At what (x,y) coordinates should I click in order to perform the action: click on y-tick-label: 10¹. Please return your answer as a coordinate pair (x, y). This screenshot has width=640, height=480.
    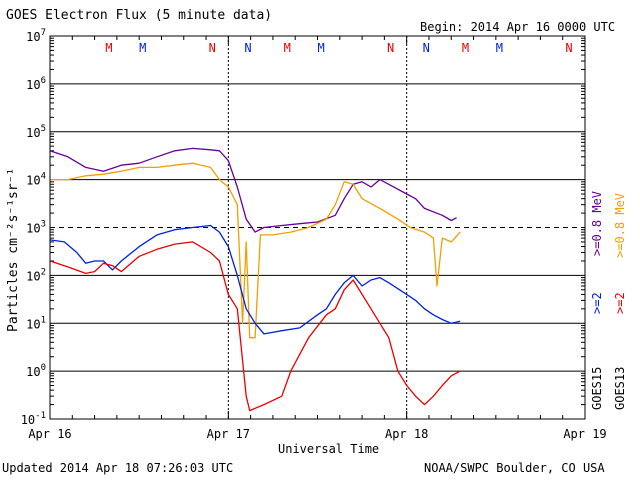
    Looking at the image, I should click on (36, 323).